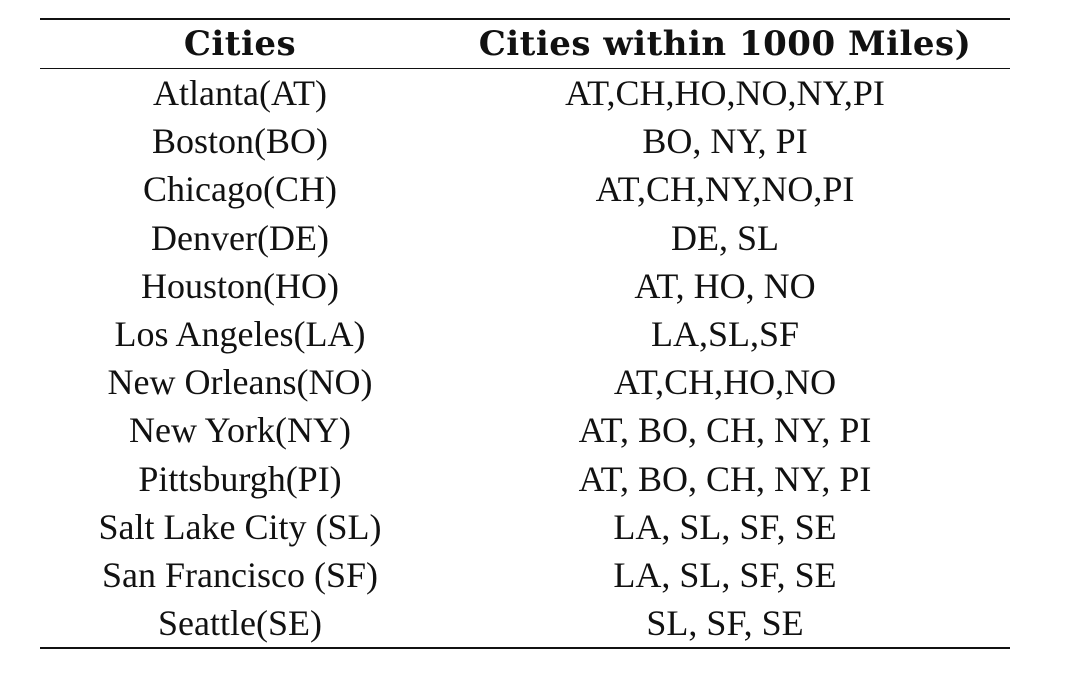 This screenshot has height=674, width=1076. I want to click on table-row: Seattle(SE) SL, SF, SE, so click(525, 624).